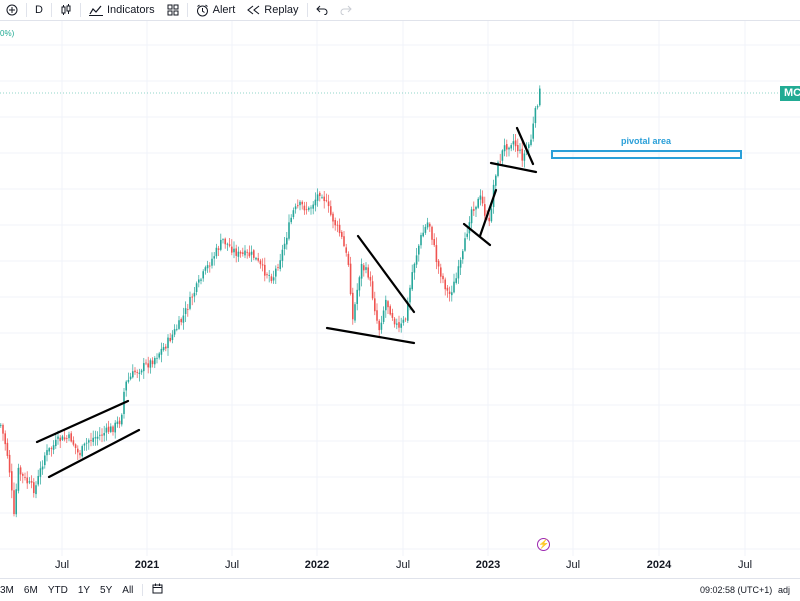 Image resolution: width=800 pixels, height=601 pixels. What do you see at coordinates (646, 154) in the screenshot?
I see `pivotal-area-rectangle` at bounding box center [646, 154].